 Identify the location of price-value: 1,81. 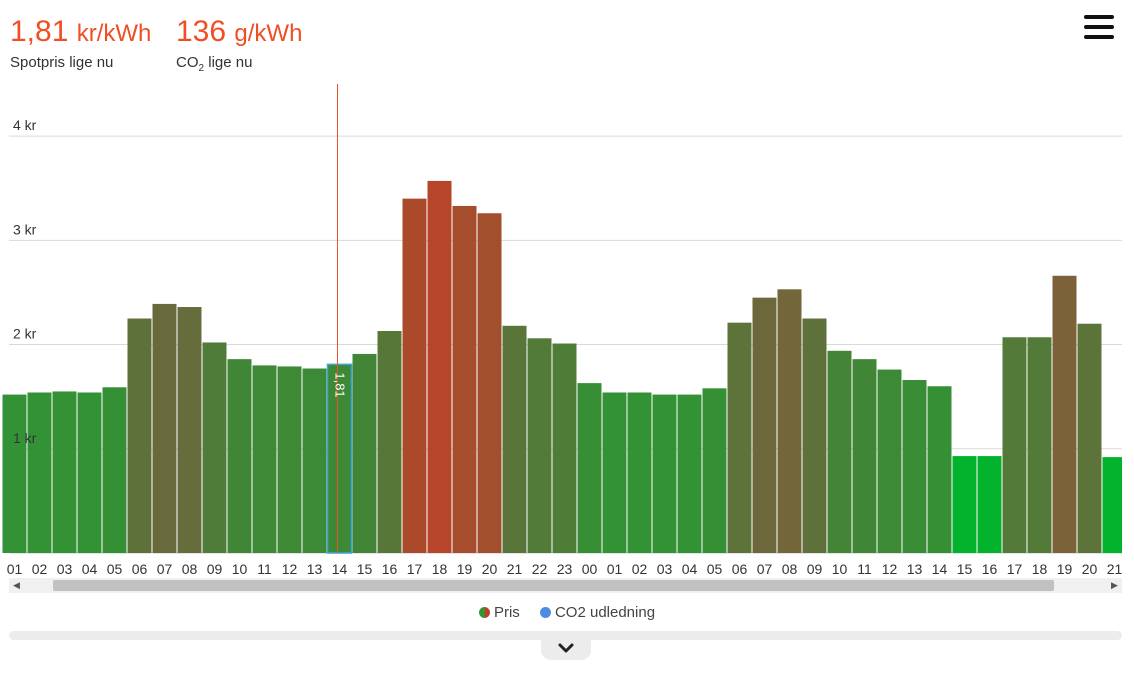
(39, 31).